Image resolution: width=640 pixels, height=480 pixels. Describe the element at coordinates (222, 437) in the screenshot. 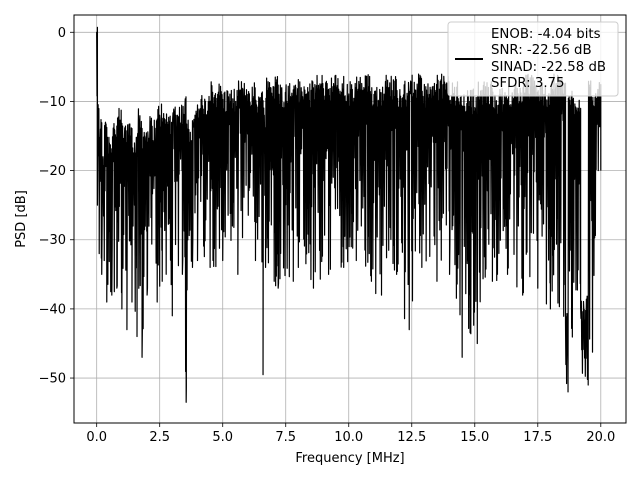

I see `x-tick-label: 5.0` at that location.